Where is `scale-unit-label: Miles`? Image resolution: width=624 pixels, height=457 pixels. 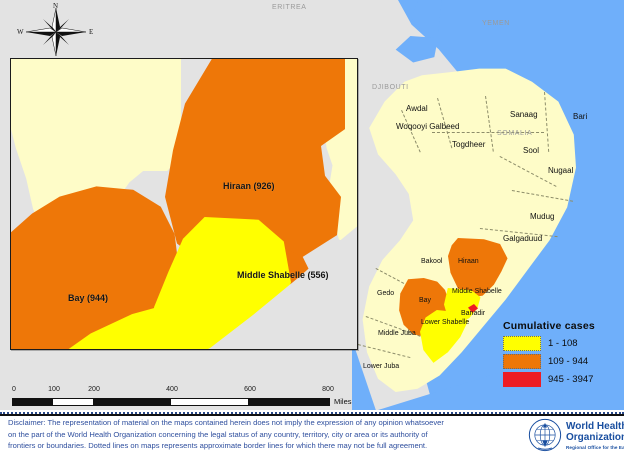
scale-unit-label: Miles is located at coordinates (343, 401).